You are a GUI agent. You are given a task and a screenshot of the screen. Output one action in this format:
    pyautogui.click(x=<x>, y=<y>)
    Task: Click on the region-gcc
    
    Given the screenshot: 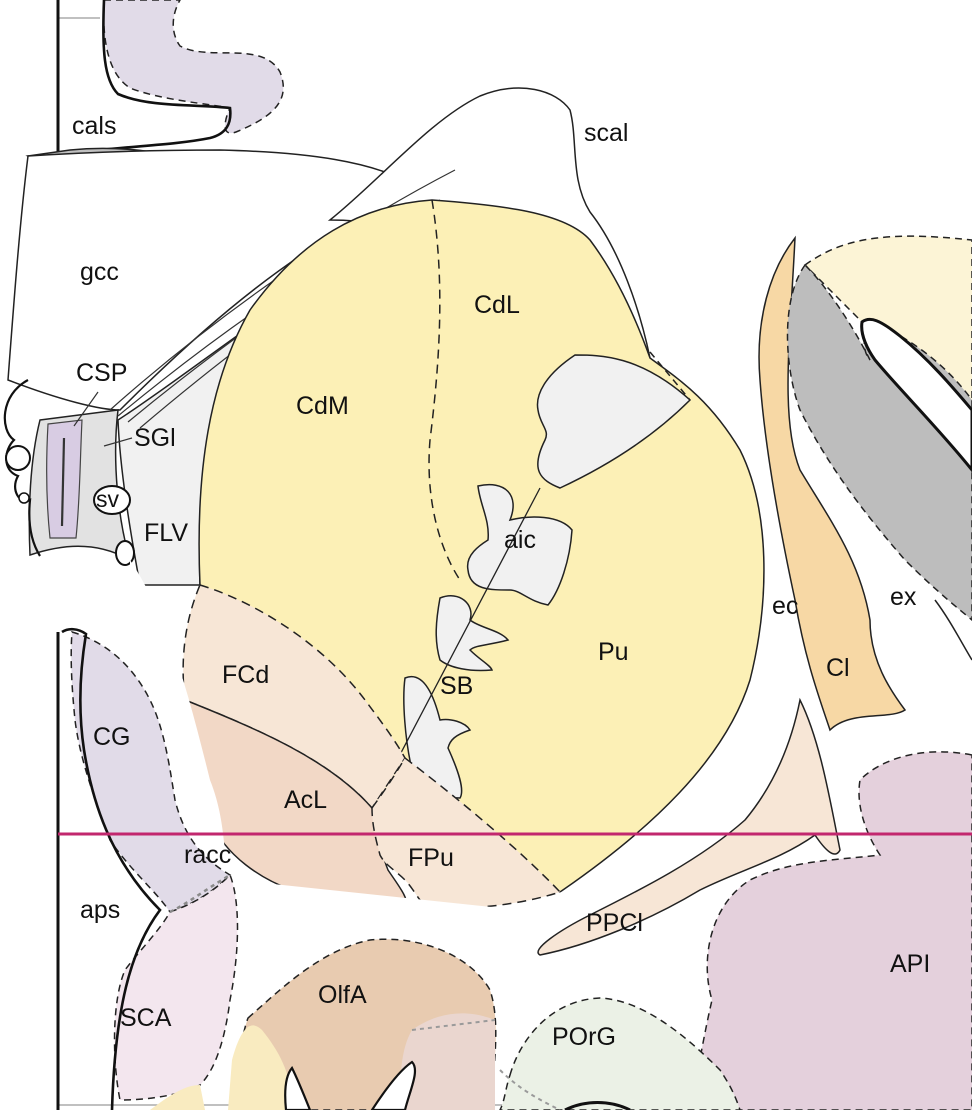 What is the action you would take?
    pyautogui.click(x=214, y=280)
    